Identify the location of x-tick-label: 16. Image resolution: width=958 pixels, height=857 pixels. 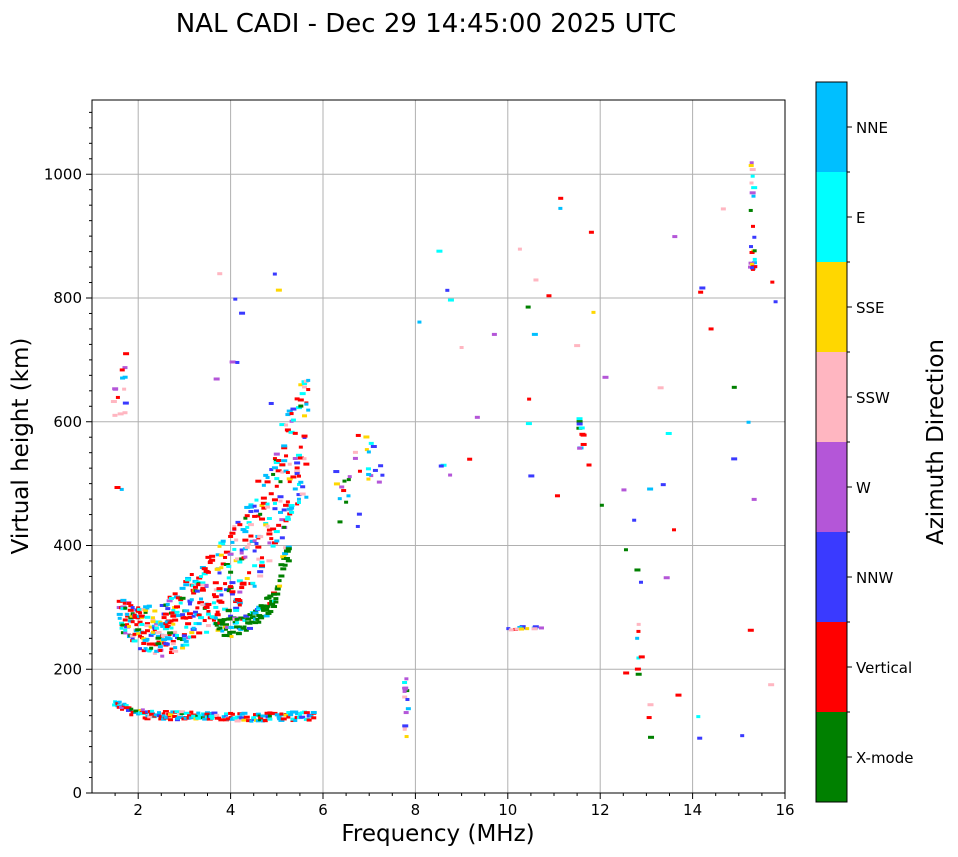
(784, 810).